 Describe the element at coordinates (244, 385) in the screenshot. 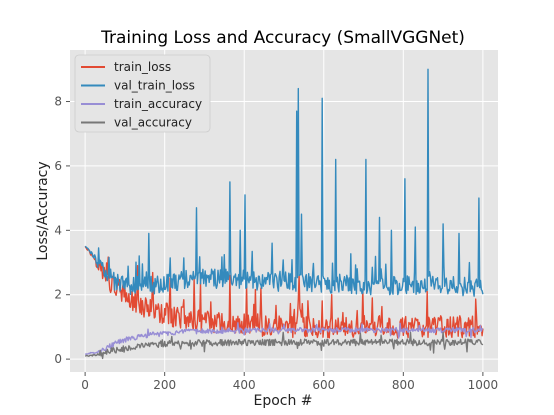

I see `x-tick-label: 400` at that location.